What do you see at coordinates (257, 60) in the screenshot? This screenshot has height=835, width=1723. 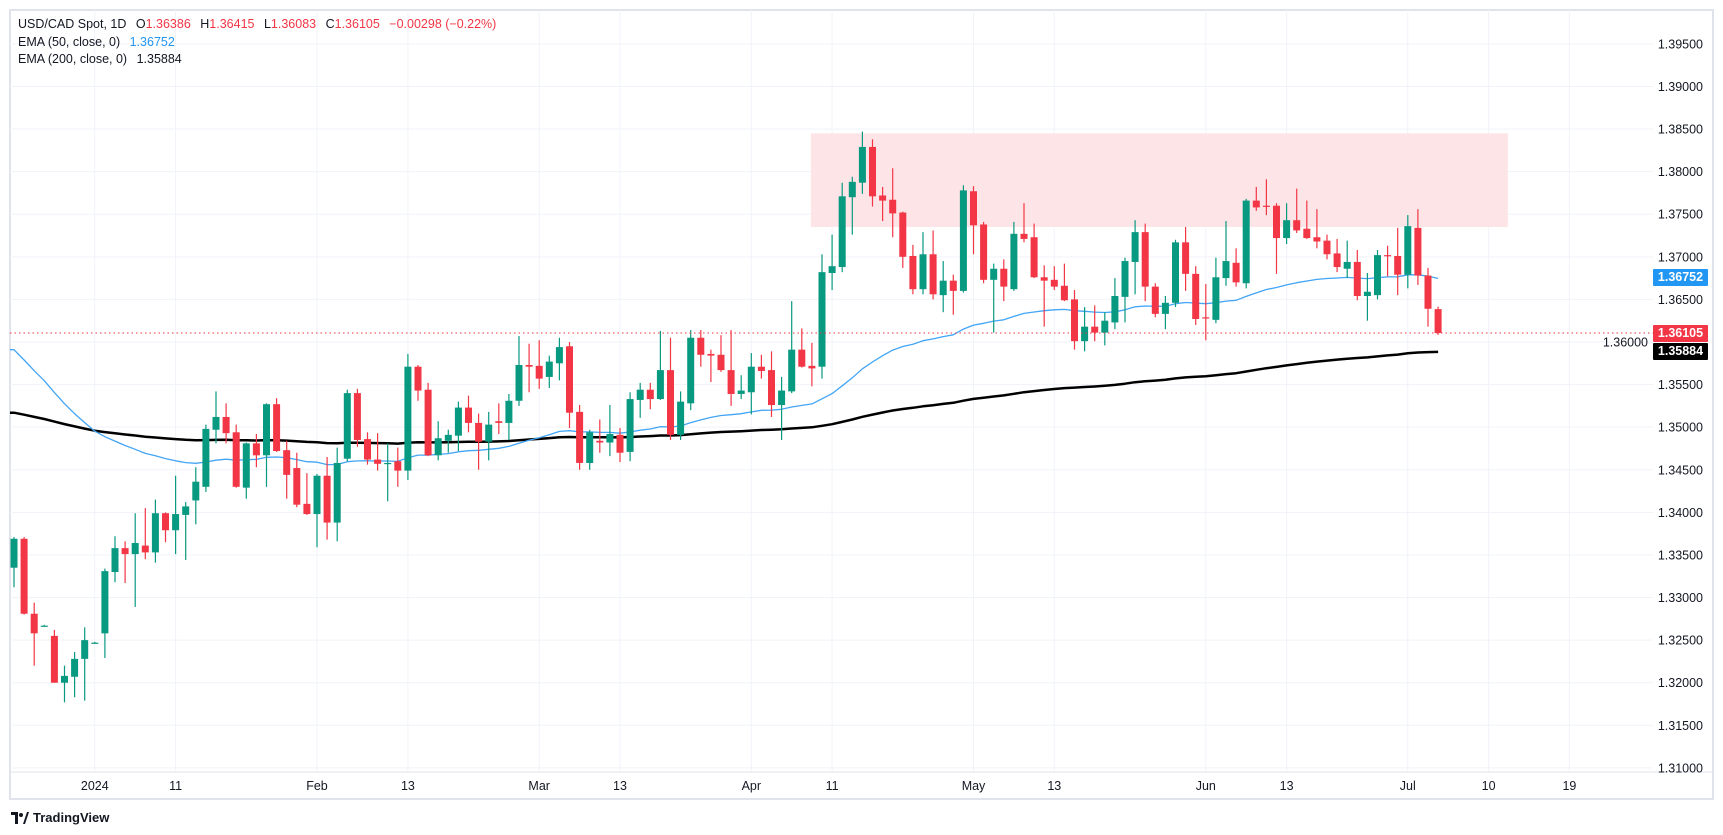 I see `ema200-legend: EMA (200, close, 0) 1.35884` at bounding box center [257, 60].